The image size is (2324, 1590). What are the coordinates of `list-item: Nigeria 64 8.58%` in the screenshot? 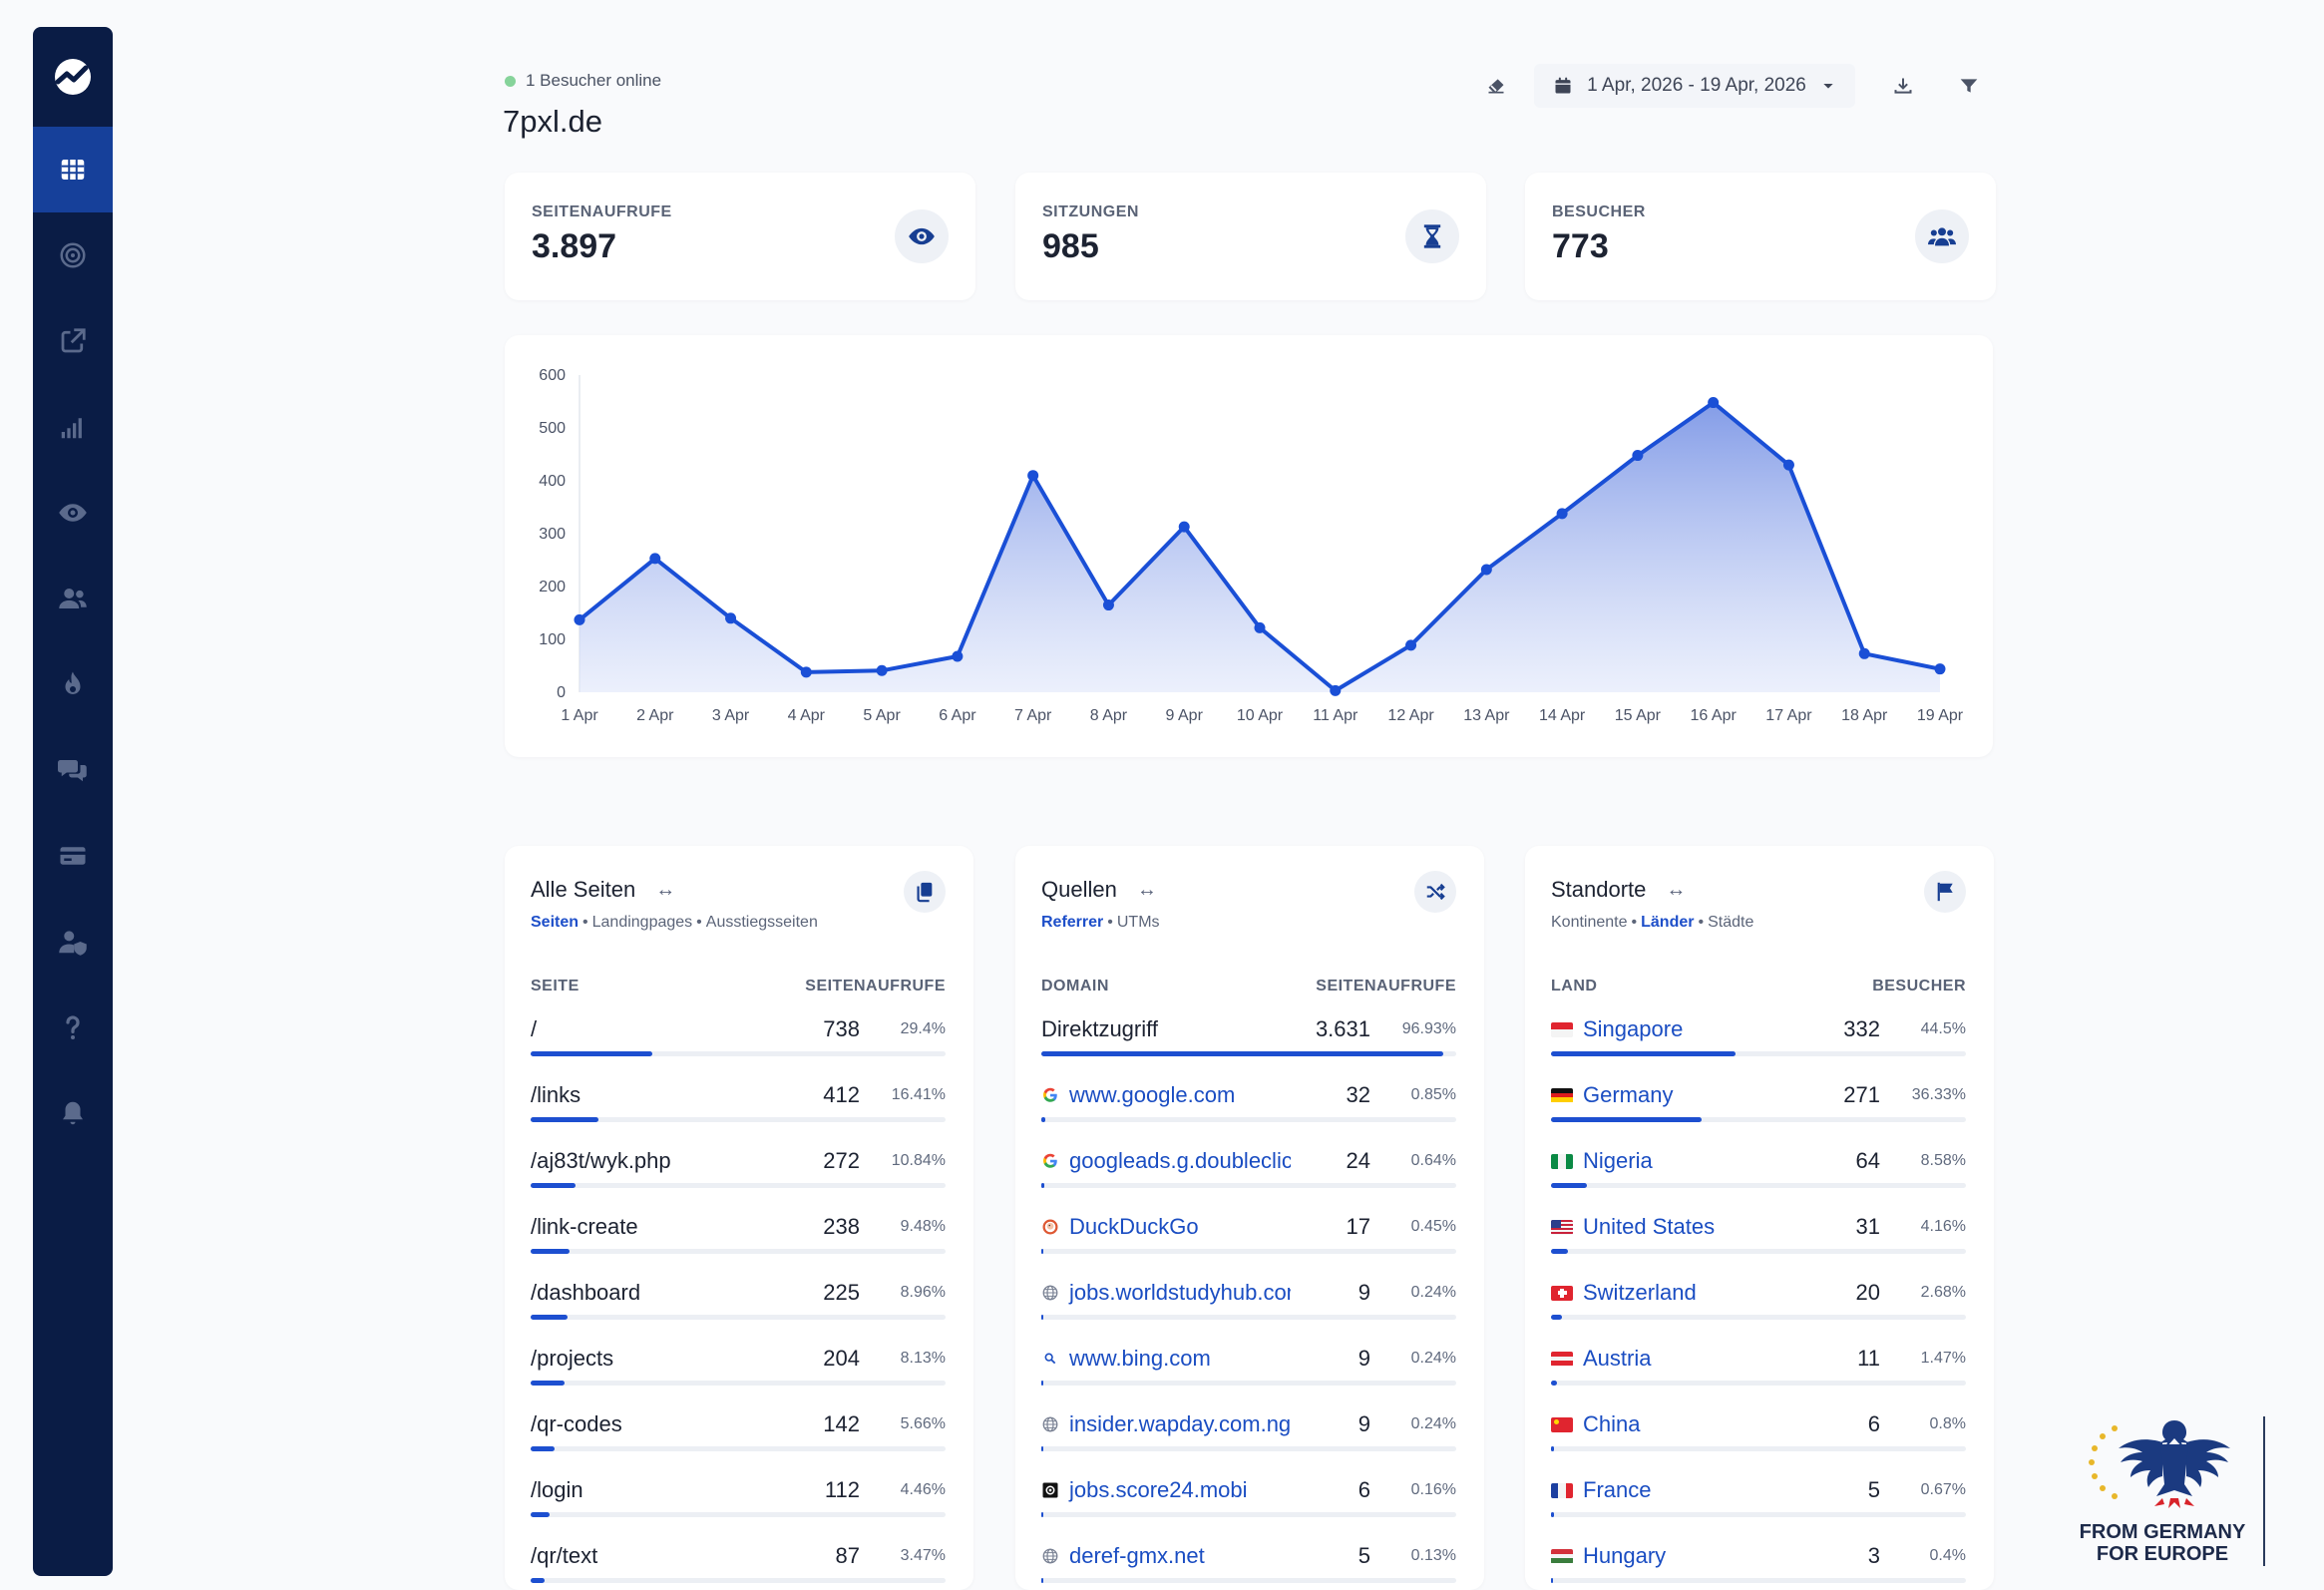 It's located at (1758, 1176).